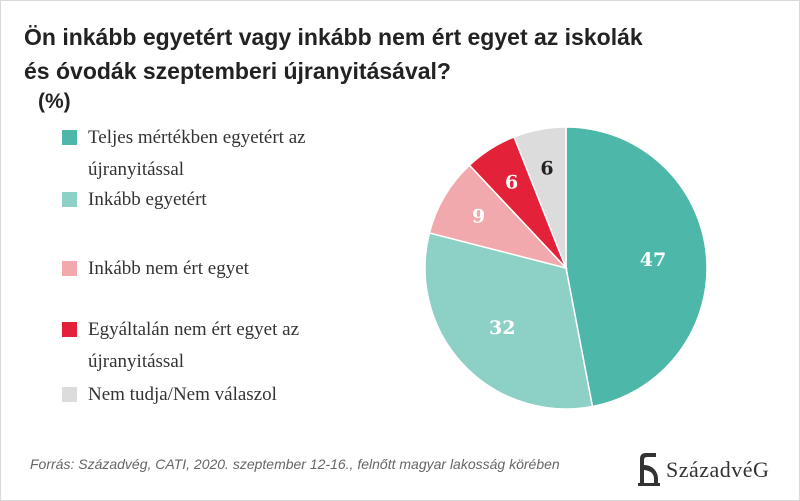 This screenshot has height=501, width=800. What do you see at coordinates (649, 469) in the screenshot?
I see `szazadveg-logo-icon` at bounding box center [649, 469].